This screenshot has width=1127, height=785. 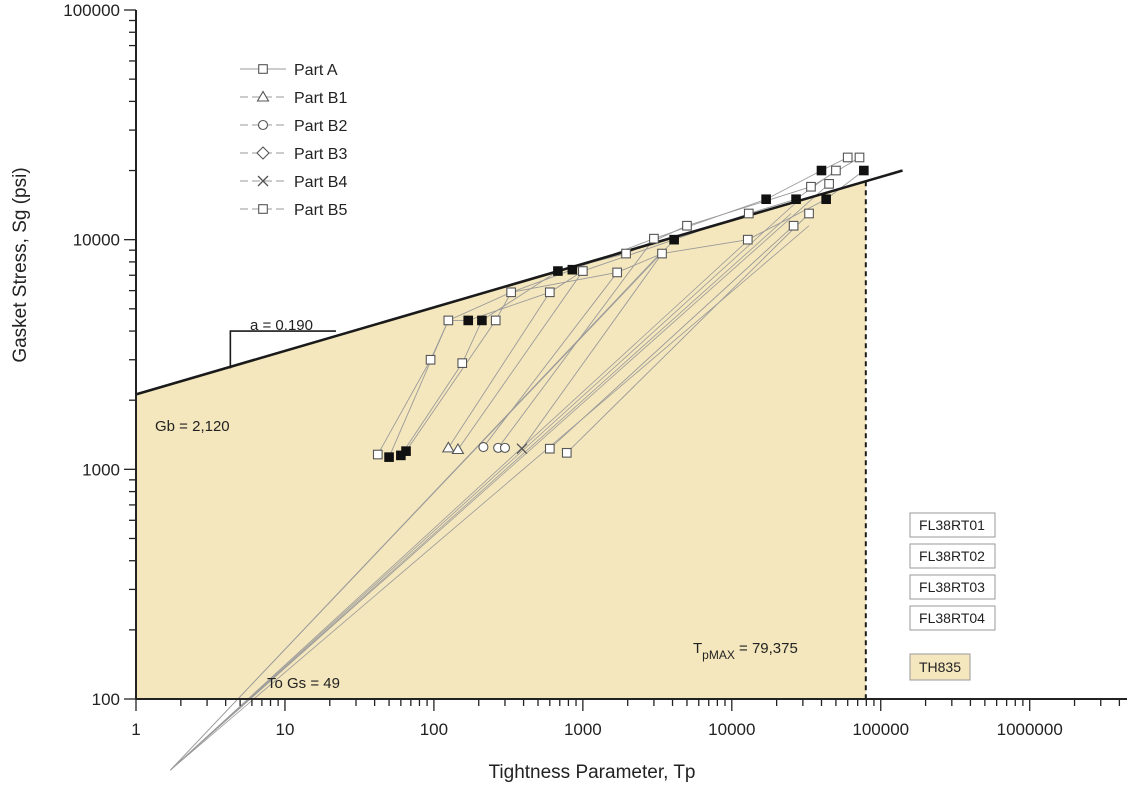 I want to click on y-tick-label: 10000, so click(x=96, y=240).